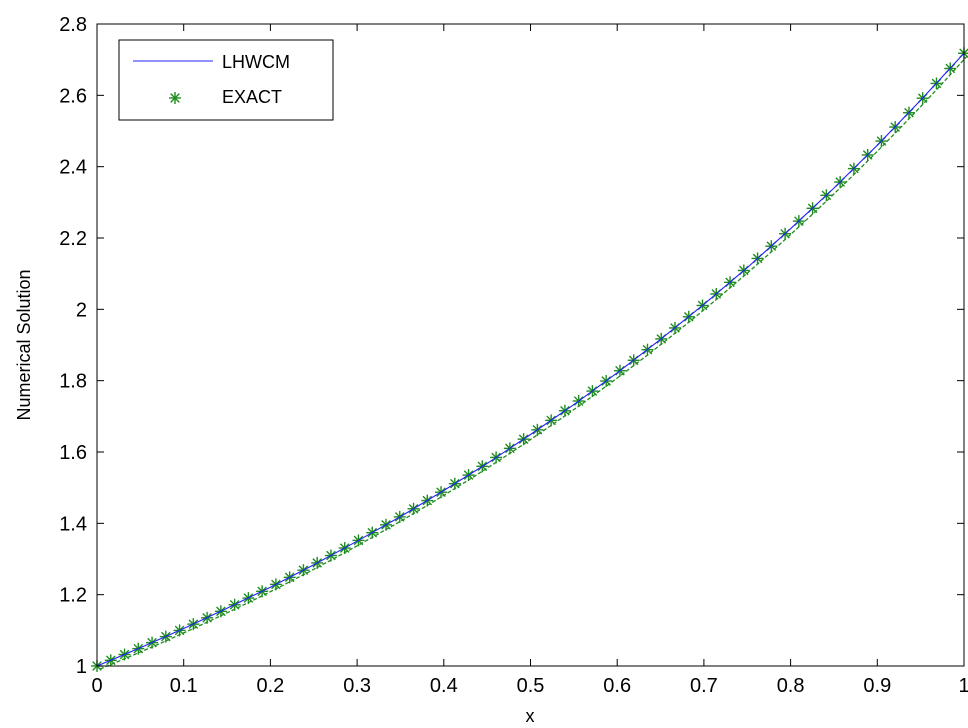  What do you see at coordinates (444, 686) in the screenshot?
I see `x-tick-label-4: 0.4` at bounding box center [444, 686].